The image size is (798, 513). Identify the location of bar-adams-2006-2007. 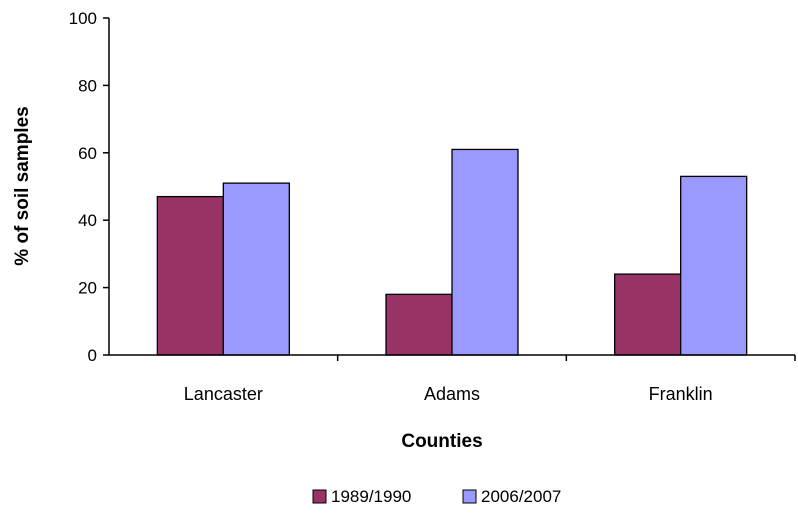
(485, 252).